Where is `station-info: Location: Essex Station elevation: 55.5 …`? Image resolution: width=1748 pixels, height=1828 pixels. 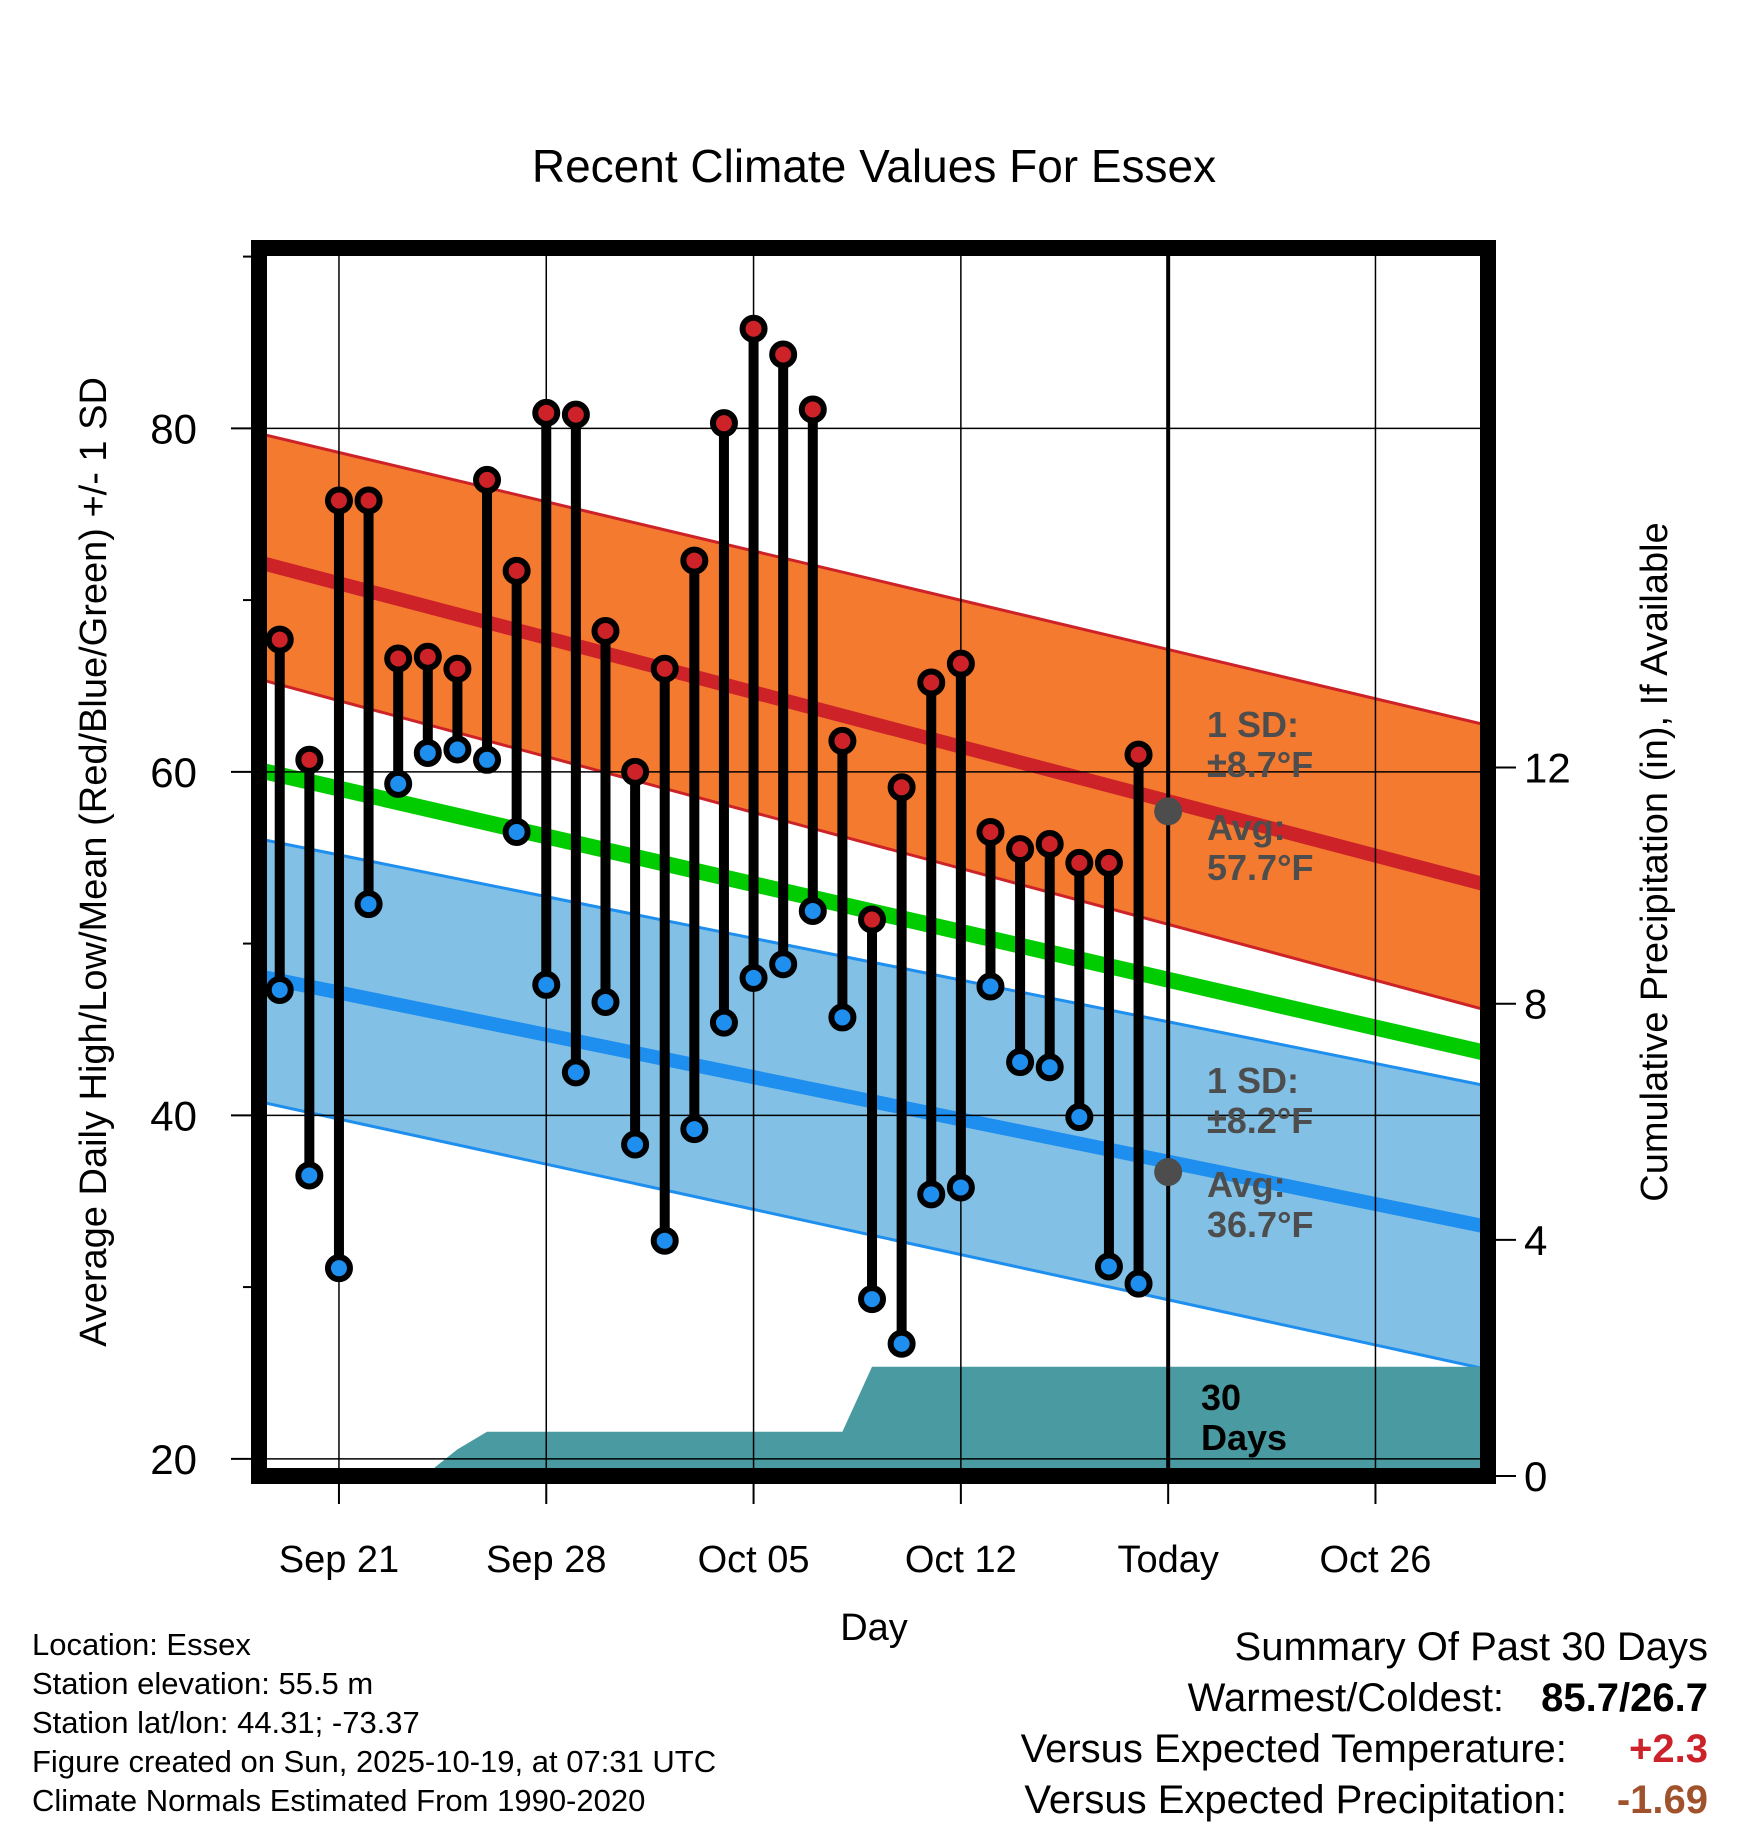
station-info: Location: Essex Station elevation: 55.5 … is located at coordinates (374, 1722).